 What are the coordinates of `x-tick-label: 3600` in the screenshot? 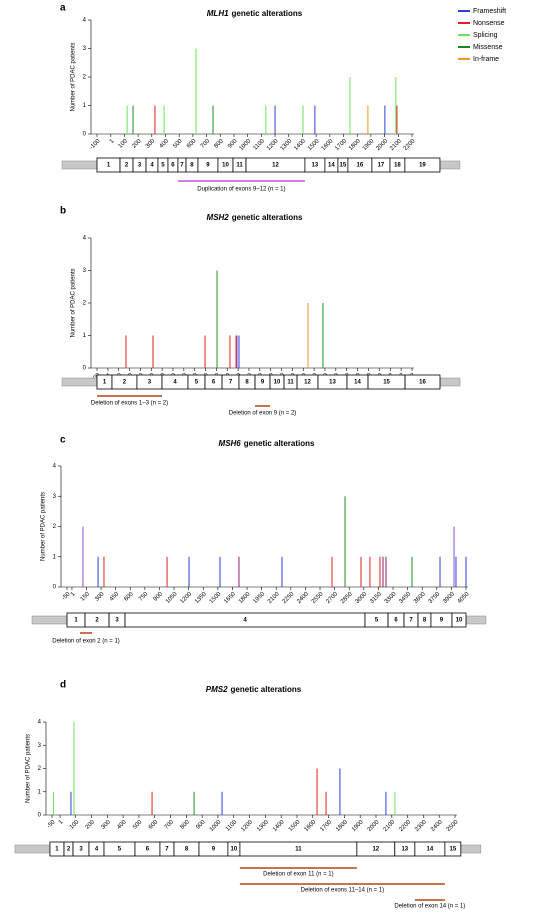 It's located at (420, 598).